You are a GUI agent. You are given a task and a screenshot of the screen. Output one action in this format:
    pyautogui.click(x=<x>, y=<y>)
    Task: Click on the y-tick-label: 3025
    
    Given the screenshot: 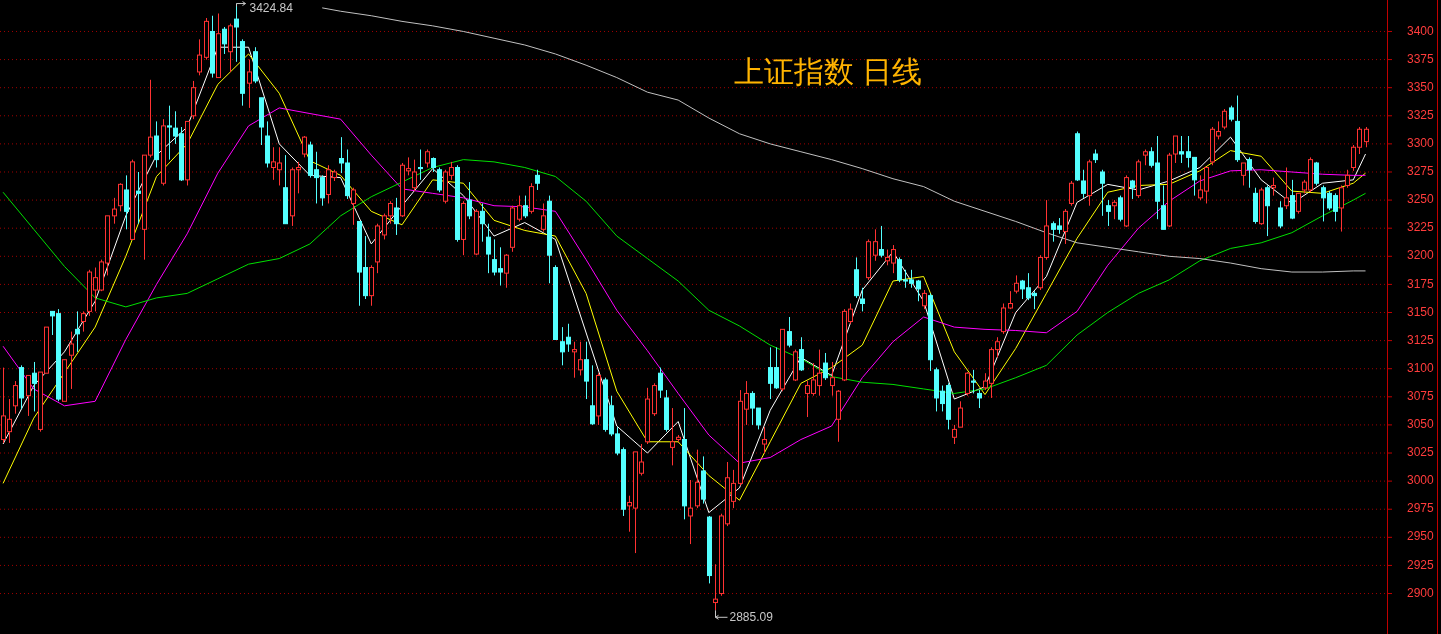 What is the action you would take?
    pyautogui.click(x=1421, y=452)
    